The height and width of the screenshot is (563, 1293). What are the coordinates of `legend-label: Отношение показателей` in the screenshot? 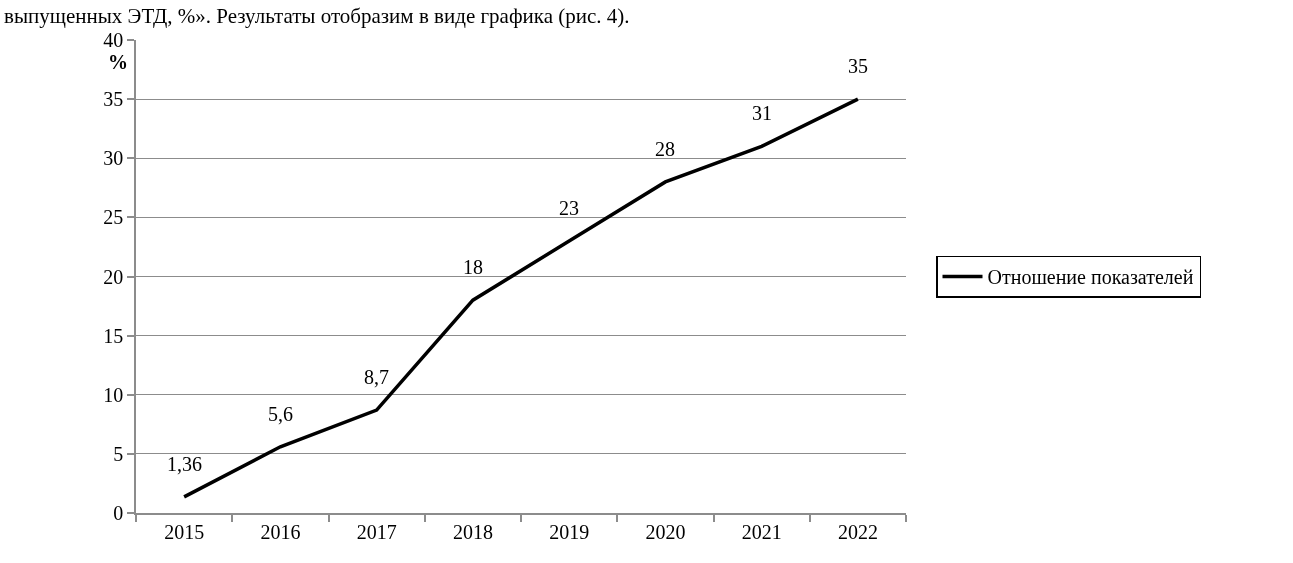 It's located at (1090, 277).